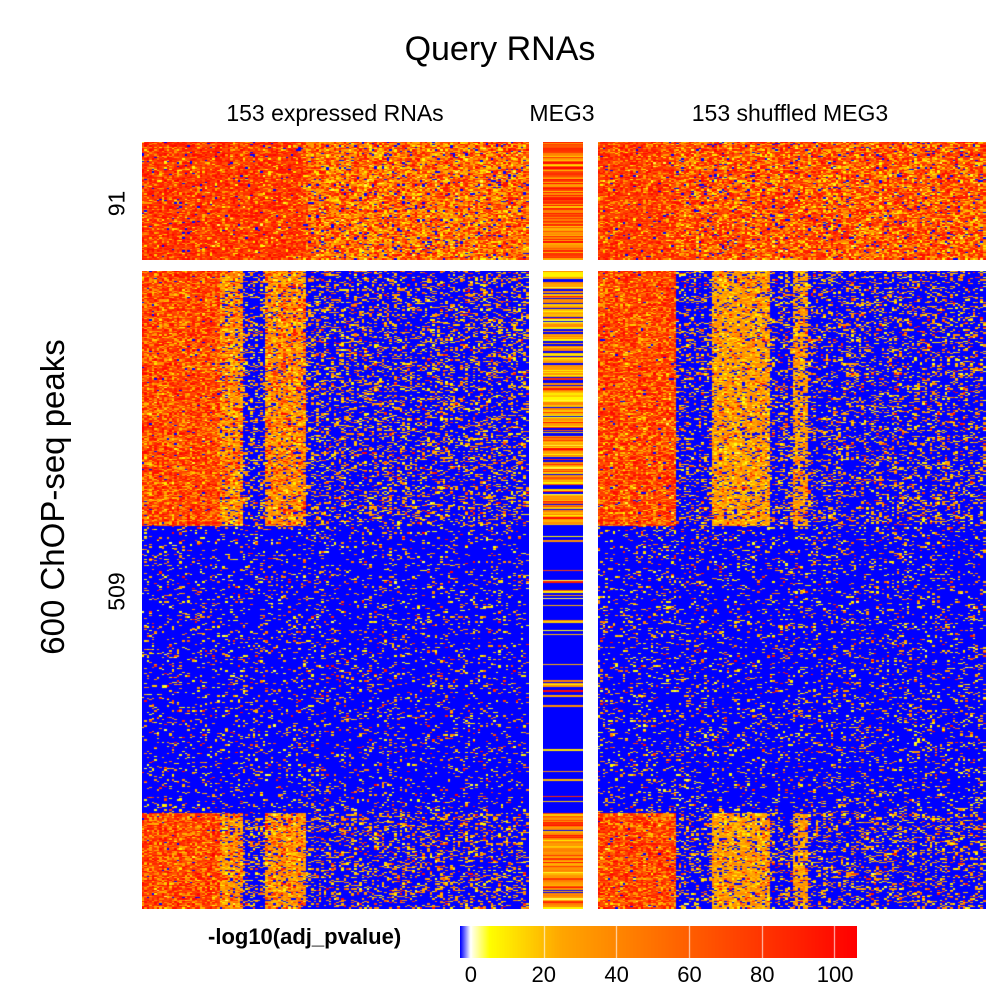  Describe the element at coordinates (305, 936) in the screenshot. I see `colorbar-title: -log10(adj_pvalue)` at that location.